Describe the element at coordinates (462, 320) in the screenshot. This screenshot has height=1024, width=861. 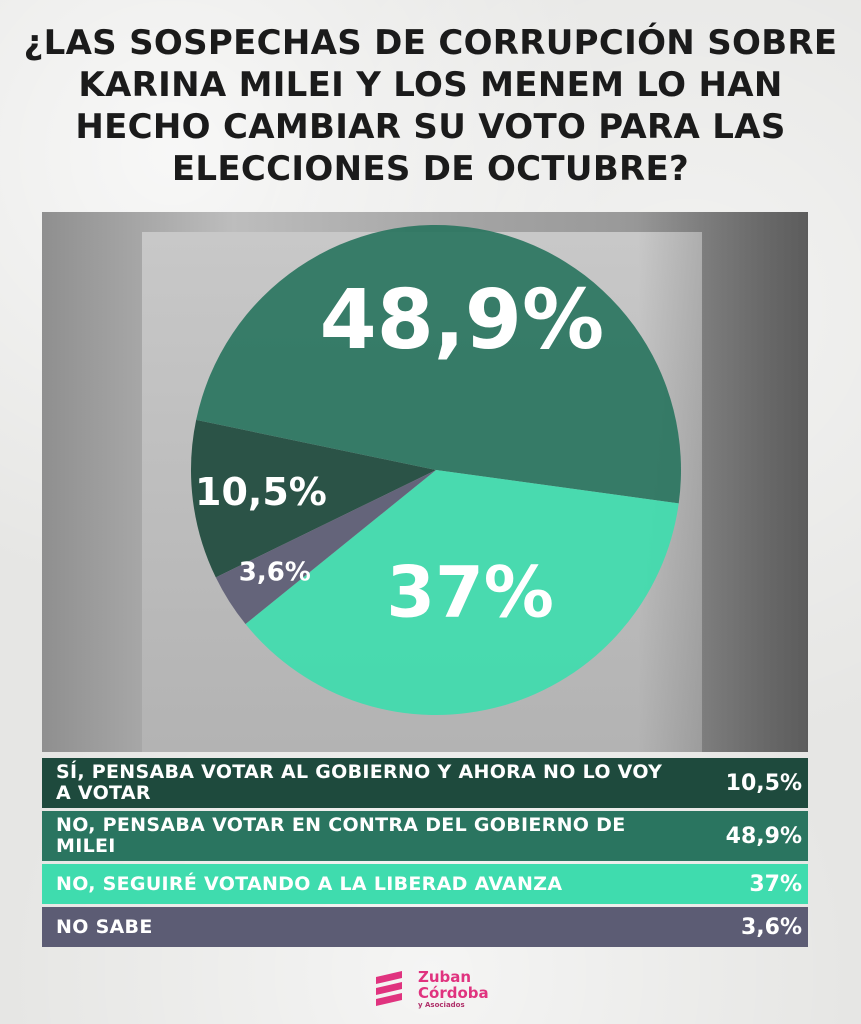
I see `pie-slice-label: 48,9%` at that location.